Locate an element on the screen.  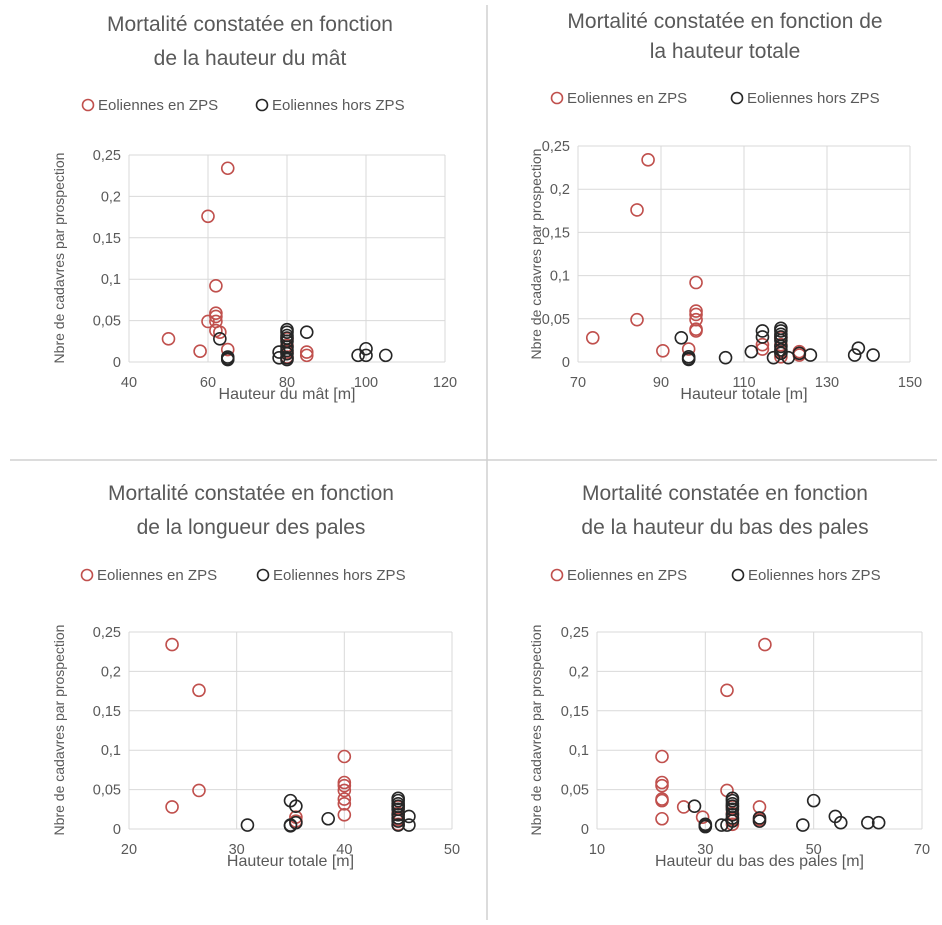
x-tick-label: 80 is located at coordinates (287, 383).